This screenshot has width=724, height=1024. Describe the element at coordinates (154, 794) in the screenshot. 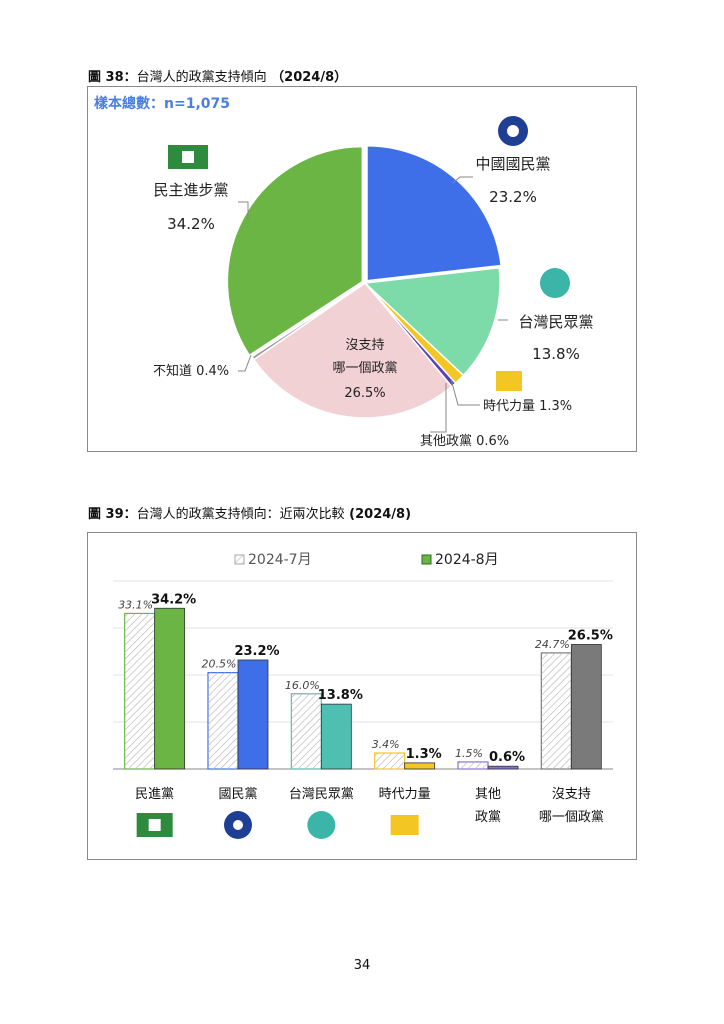

I see `category-label-0-0: 民進黨` at that location.